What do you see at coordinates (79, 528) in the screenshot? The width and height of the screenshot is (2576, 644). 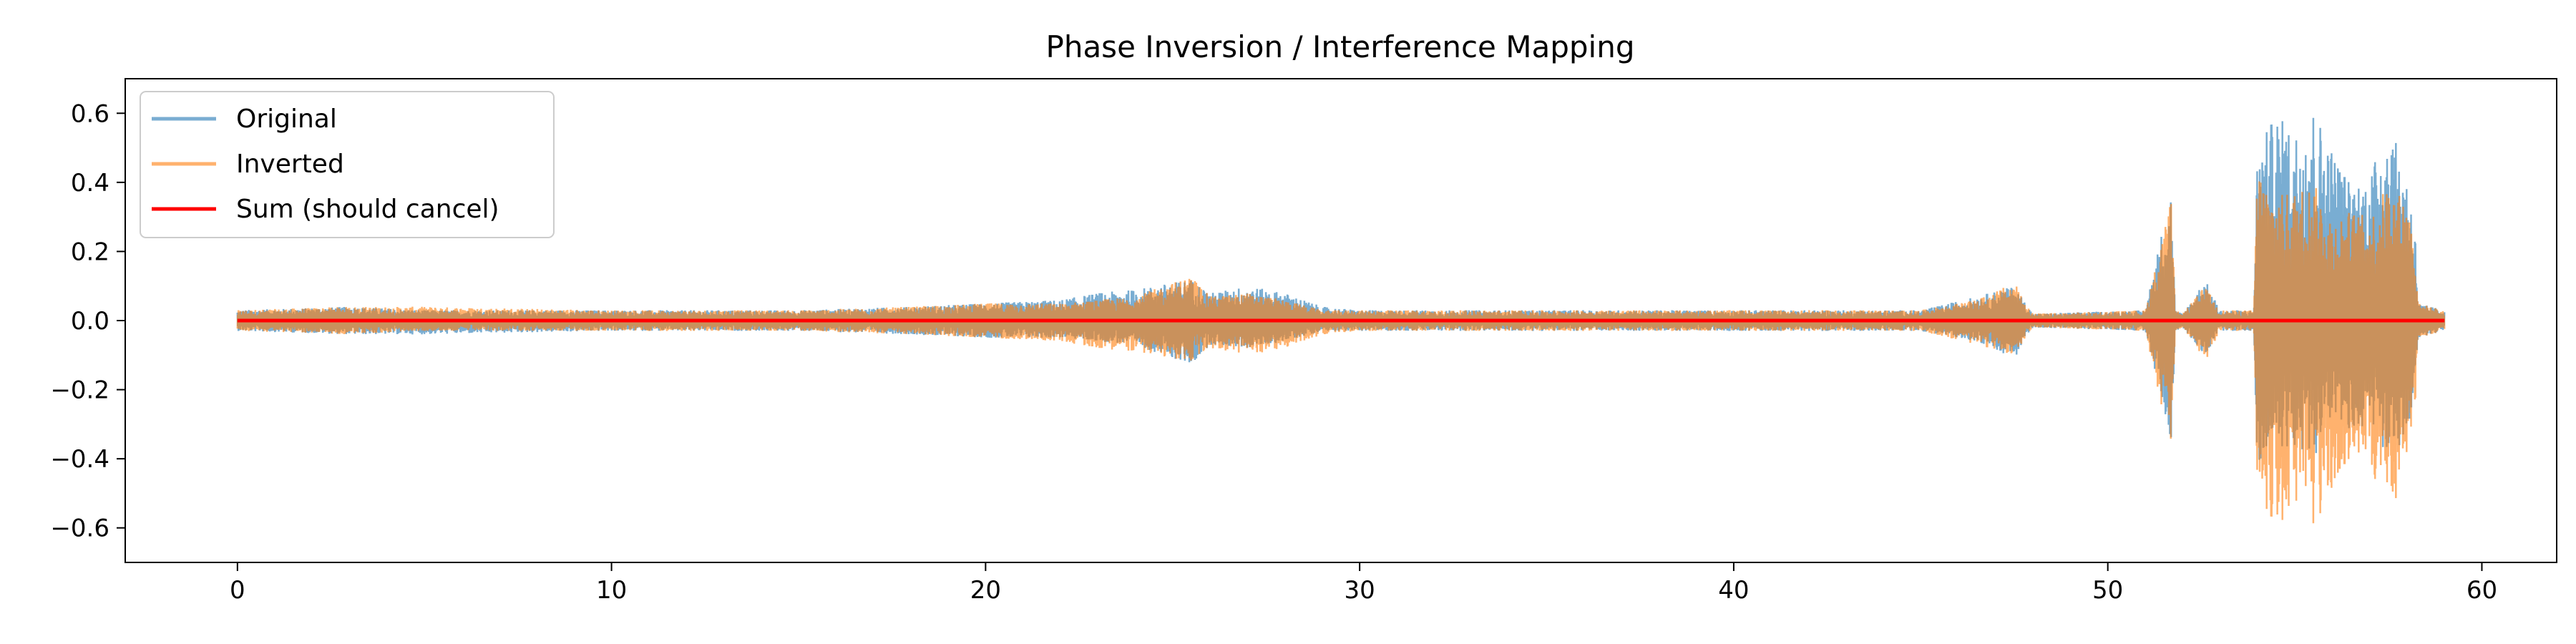 I see `y-tick-label: −0.6` at bounding box center [79, 528].